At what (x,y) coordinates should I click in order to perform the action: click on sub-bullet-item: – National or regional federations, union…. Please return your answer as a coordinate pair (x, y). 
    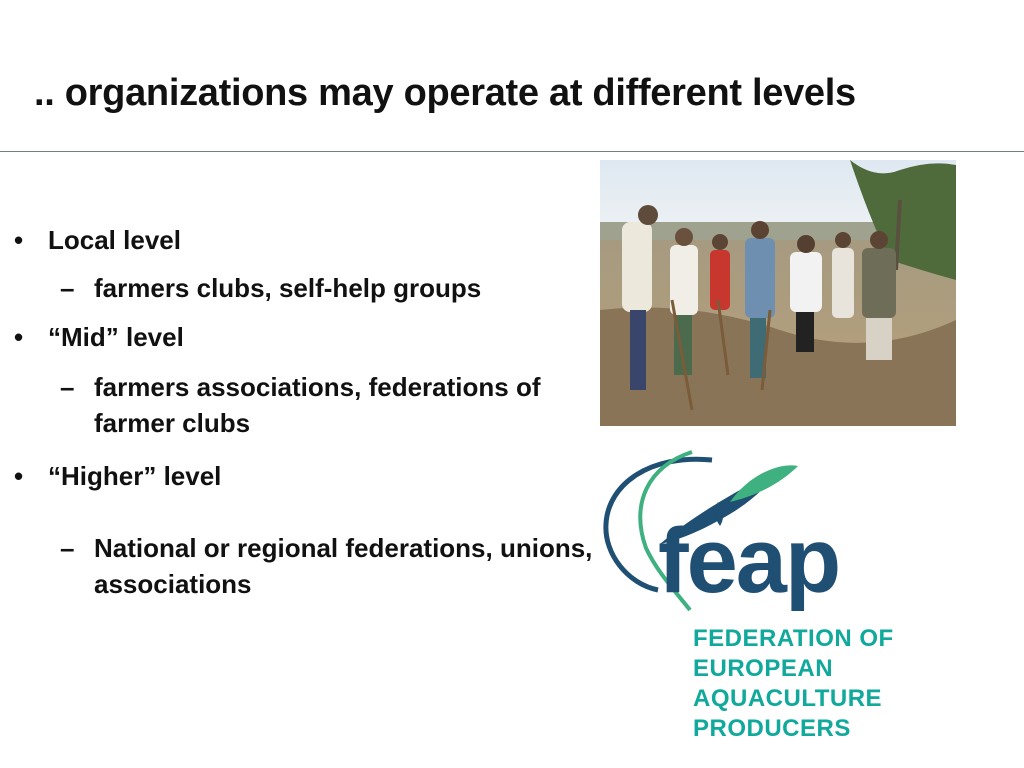
    Looking at the image, I should click on (330, 566).